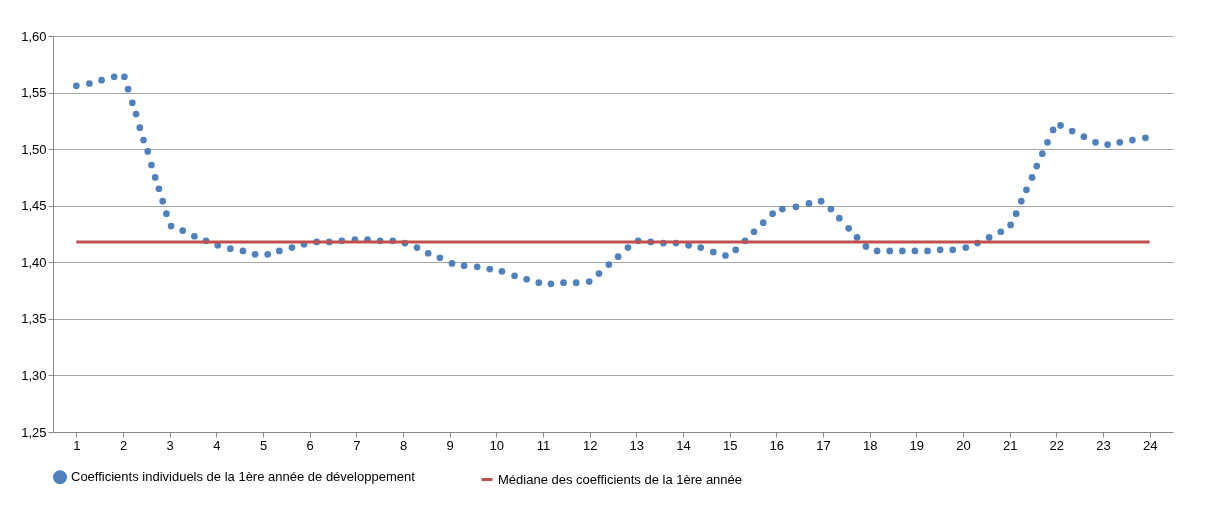 The width and height of the screenshot is (1215, 509). Describe the element at coordinates (34, 206) in the screenshot. I see `y-tick-label: 1,45` at that location.